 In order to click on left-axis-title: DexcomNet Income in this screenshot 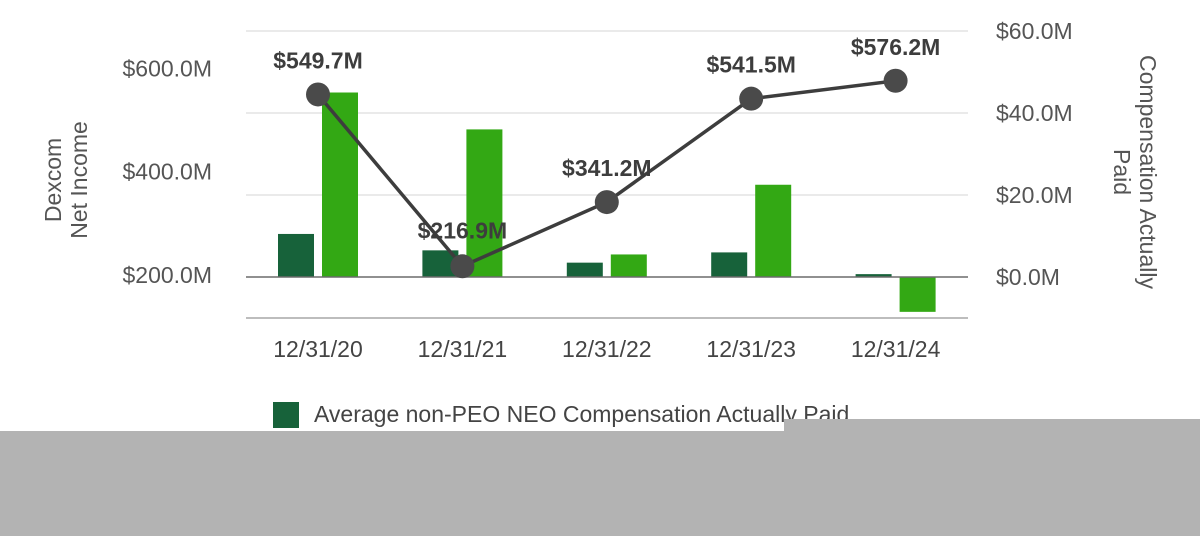, I will do `click(66, 180)`.